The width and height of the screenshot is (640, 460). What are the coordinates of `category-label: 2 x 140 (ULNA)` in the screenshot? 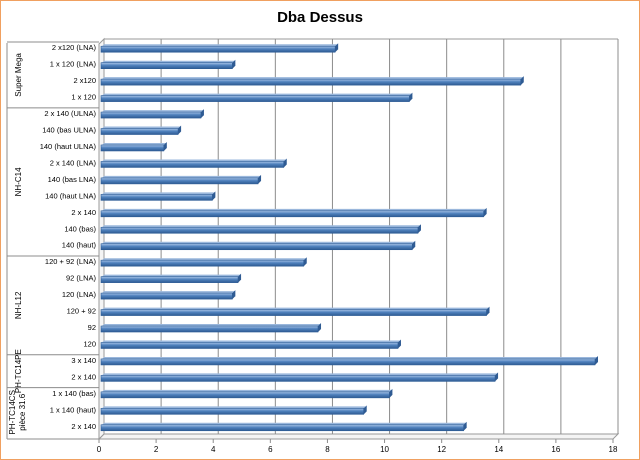 It's located at (70, 113).